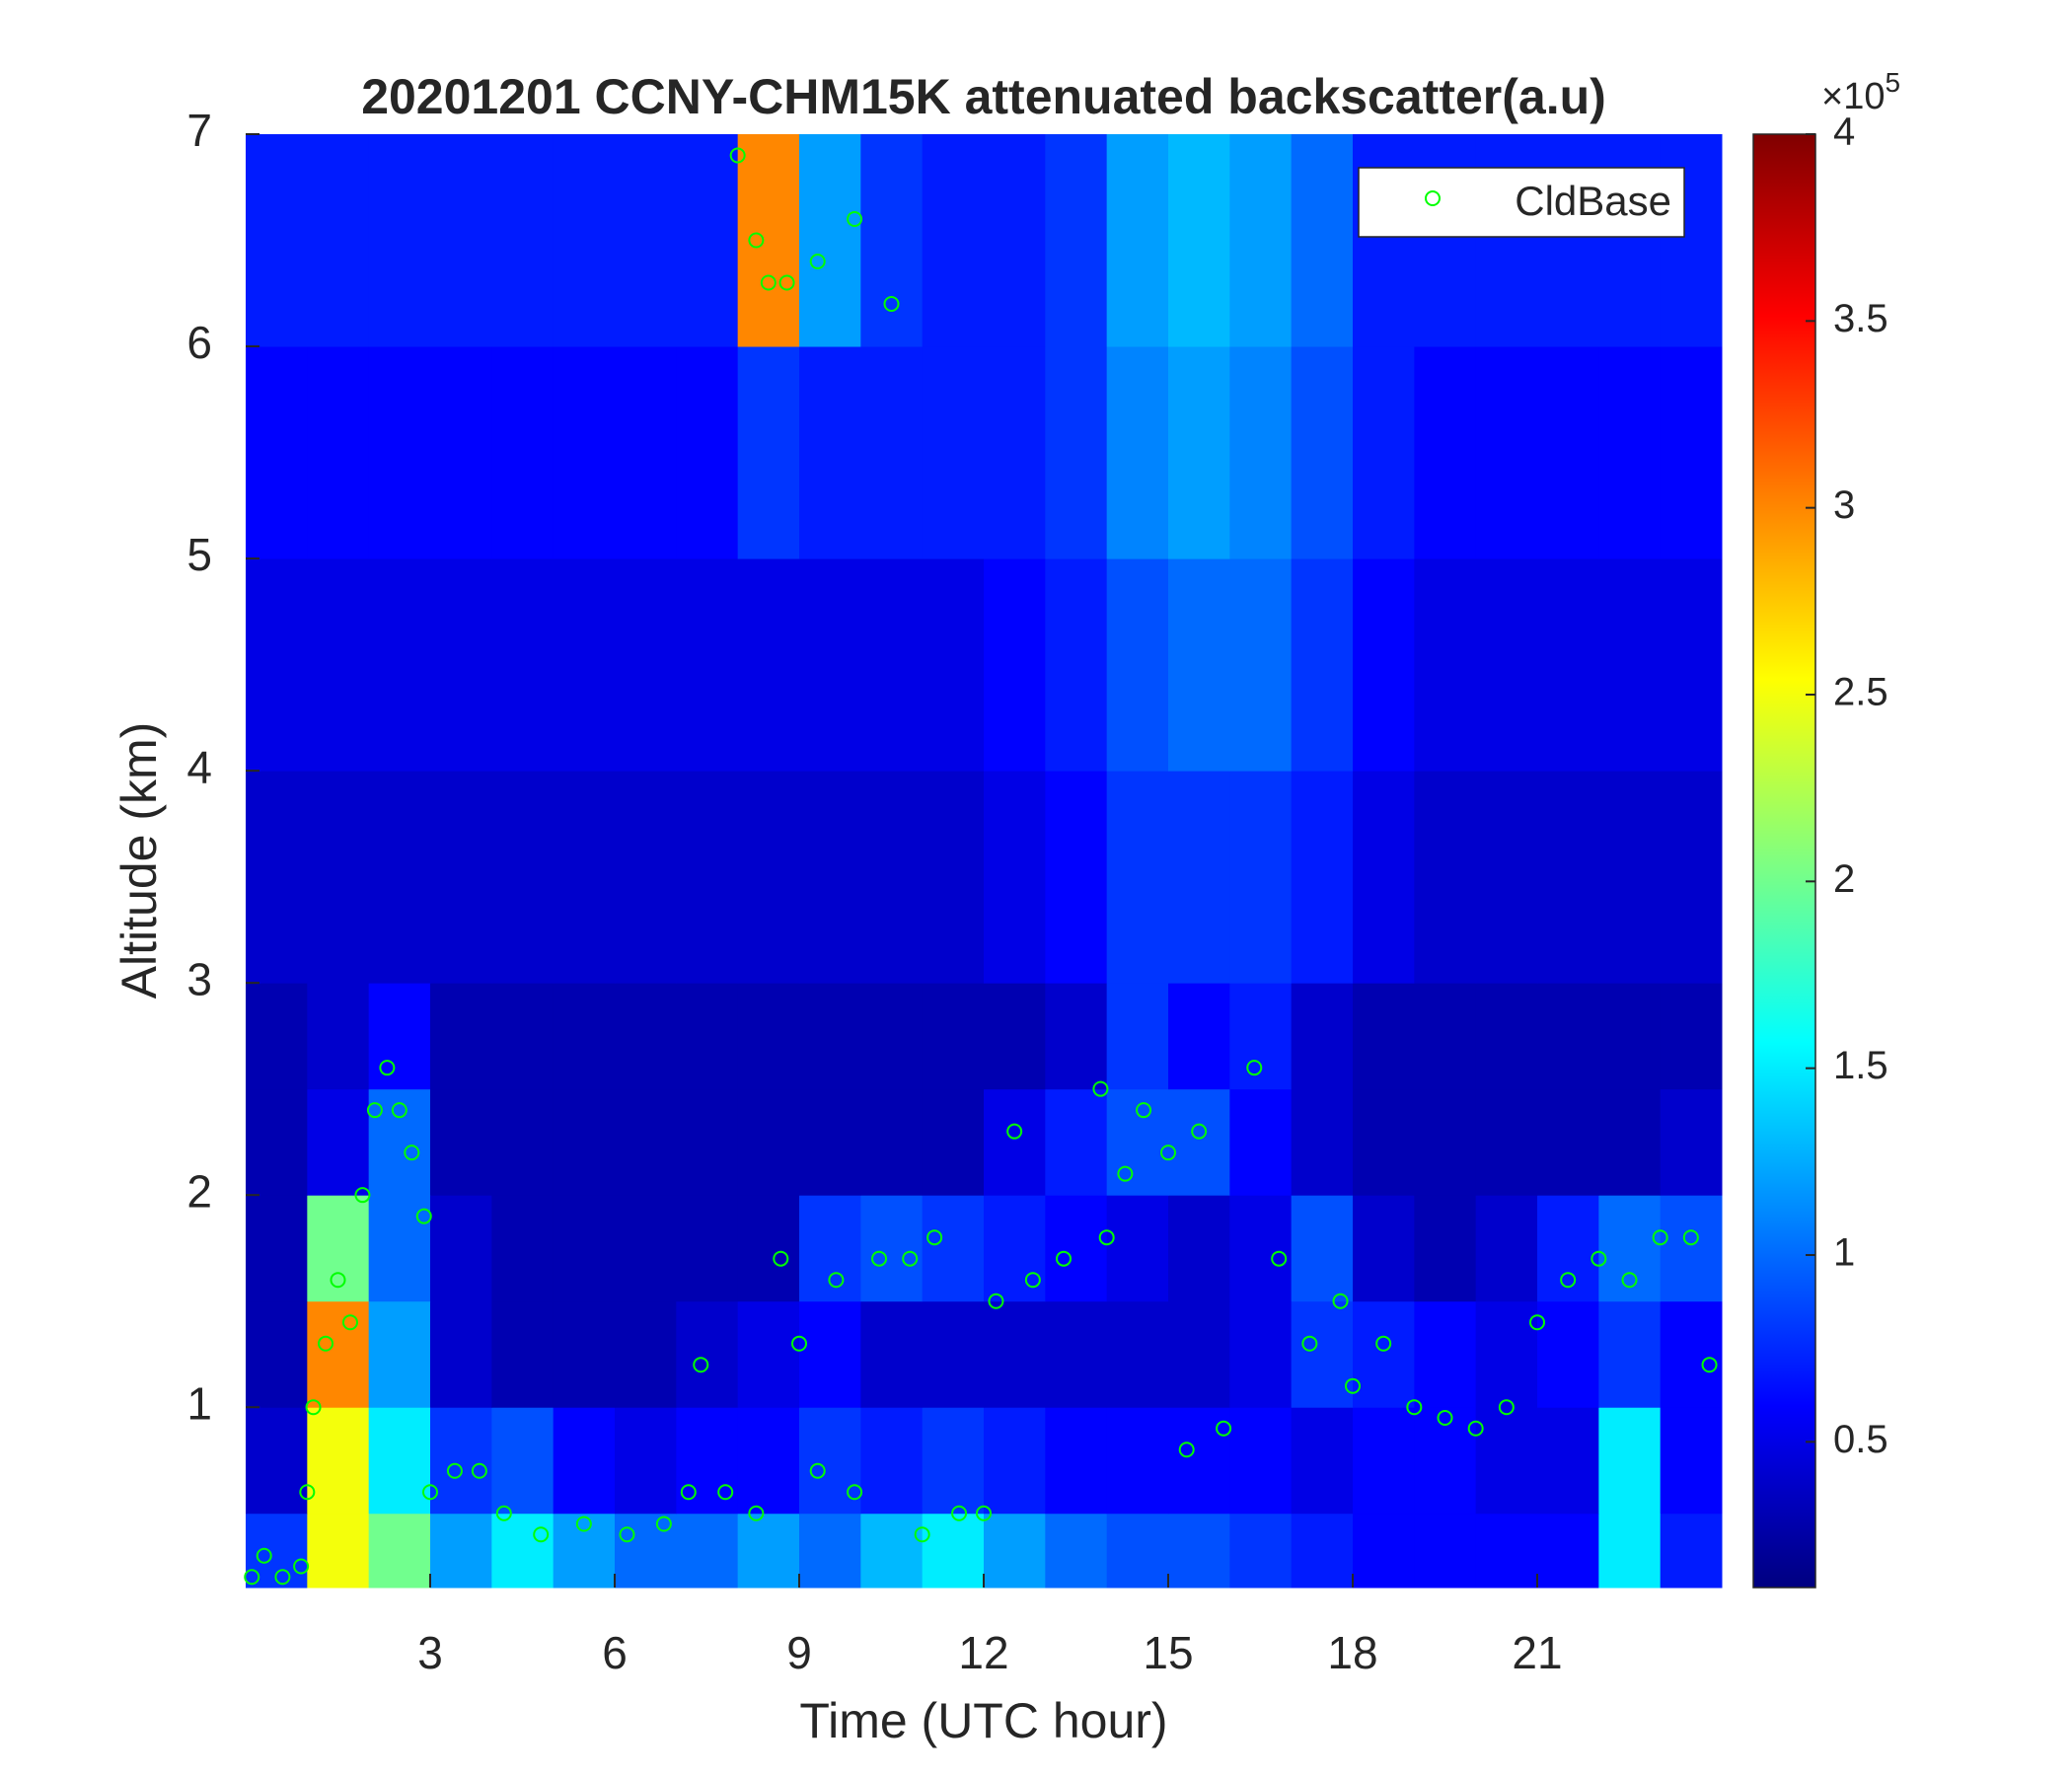 The width and height of the screenshot is (2072, 1776). Describe the element at coordinates (199, 1403) in the screenshot. I see `y-tick-label: 1` at that location.